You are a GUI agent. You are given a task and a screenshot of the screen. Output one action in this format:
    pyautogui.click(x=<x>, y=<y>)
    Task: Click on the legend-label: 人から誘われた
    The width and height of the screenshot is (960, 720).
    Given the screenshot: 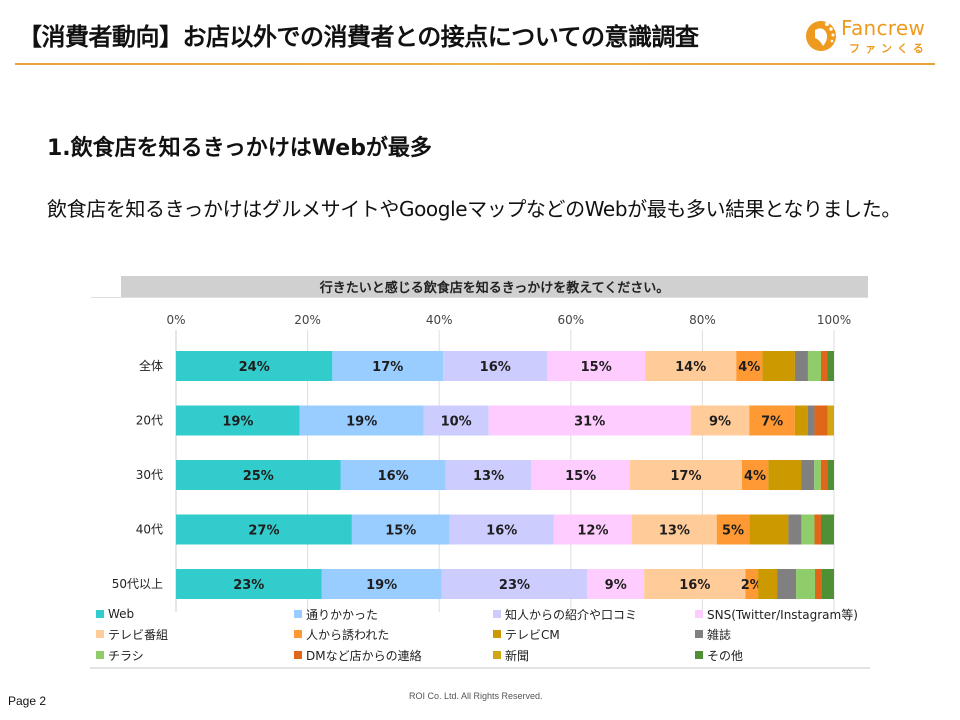 What is the action you would take?
    pyautogui.click(x=348, y=634)
    